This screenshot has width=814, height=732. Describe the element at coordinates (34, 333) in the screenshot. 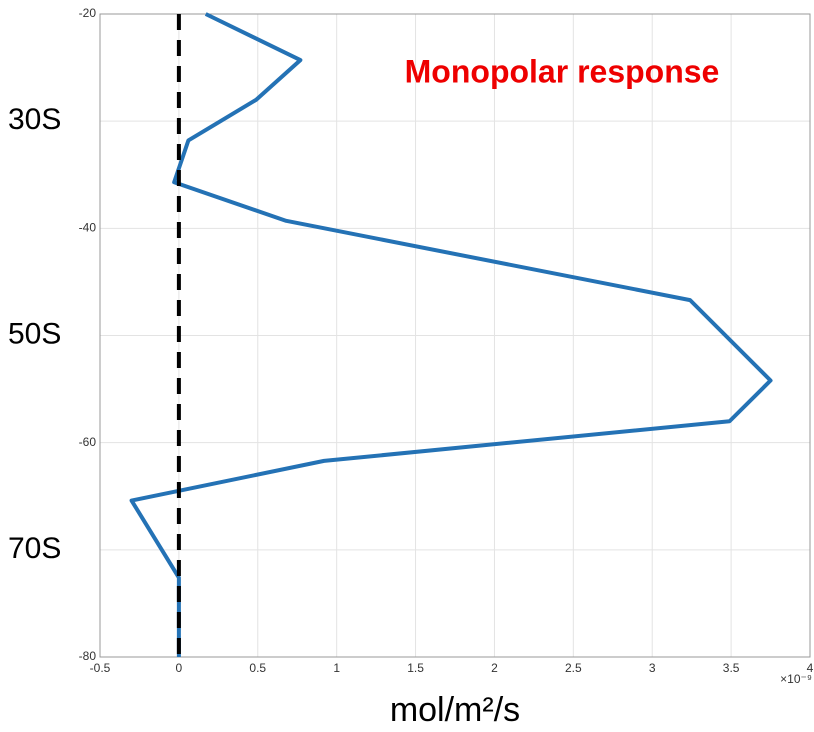

I see `y-tick-label: 50S` at that location.